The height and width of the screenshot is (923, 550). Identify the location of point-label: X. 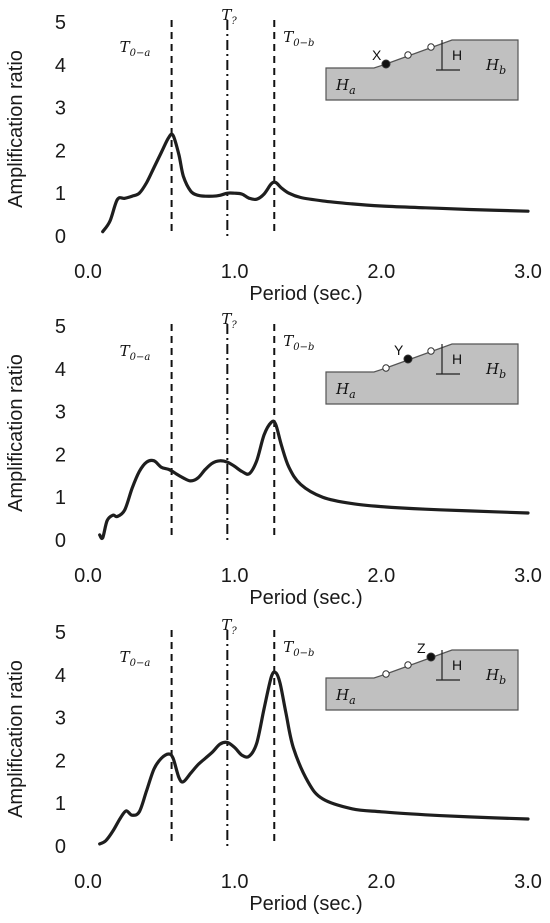
(377, 55).